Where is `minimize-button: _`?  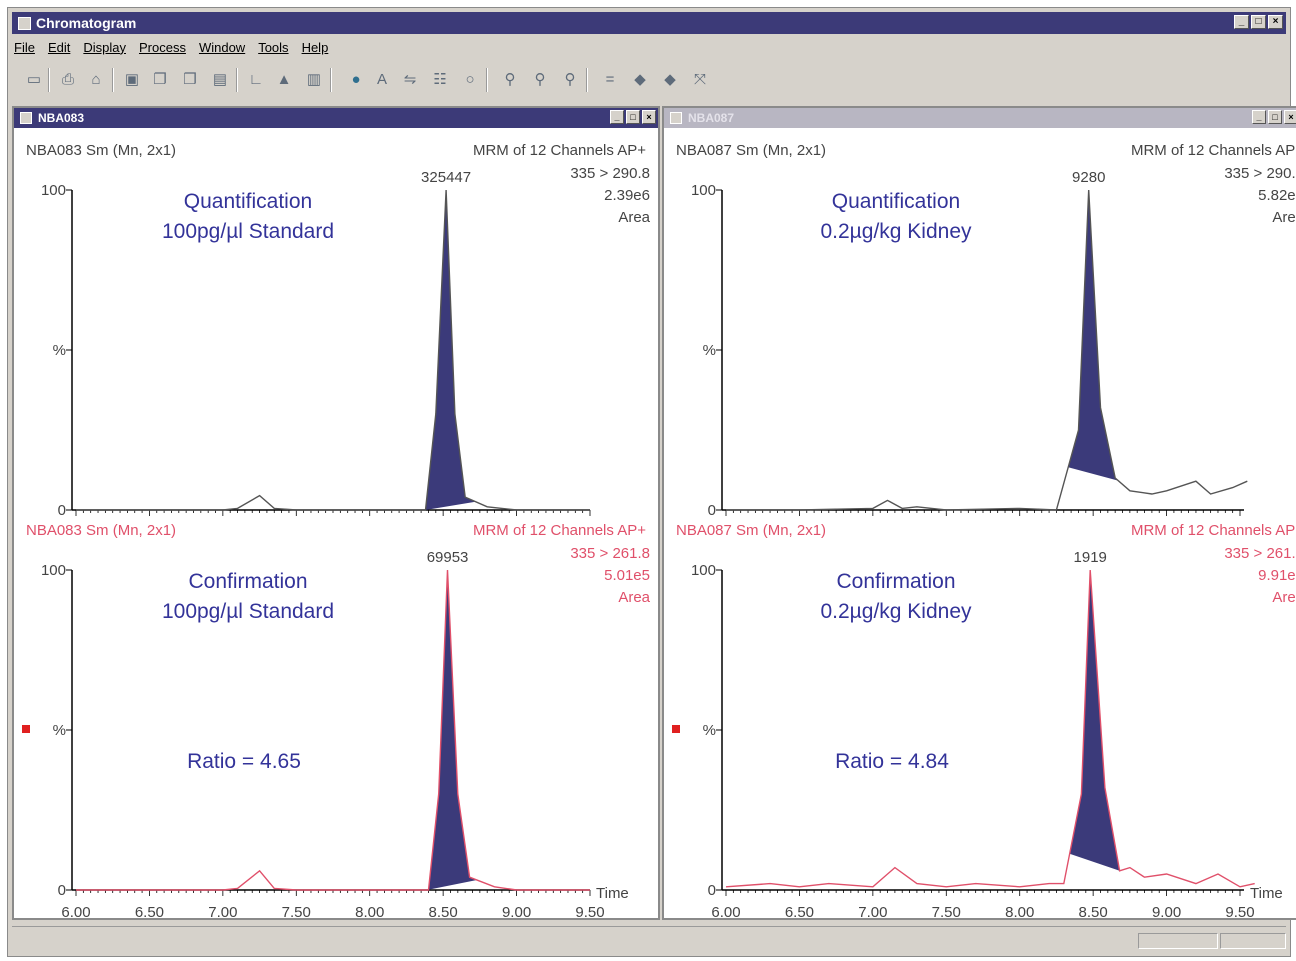 minimize-button: _ is located at coordinates (1241, 22).